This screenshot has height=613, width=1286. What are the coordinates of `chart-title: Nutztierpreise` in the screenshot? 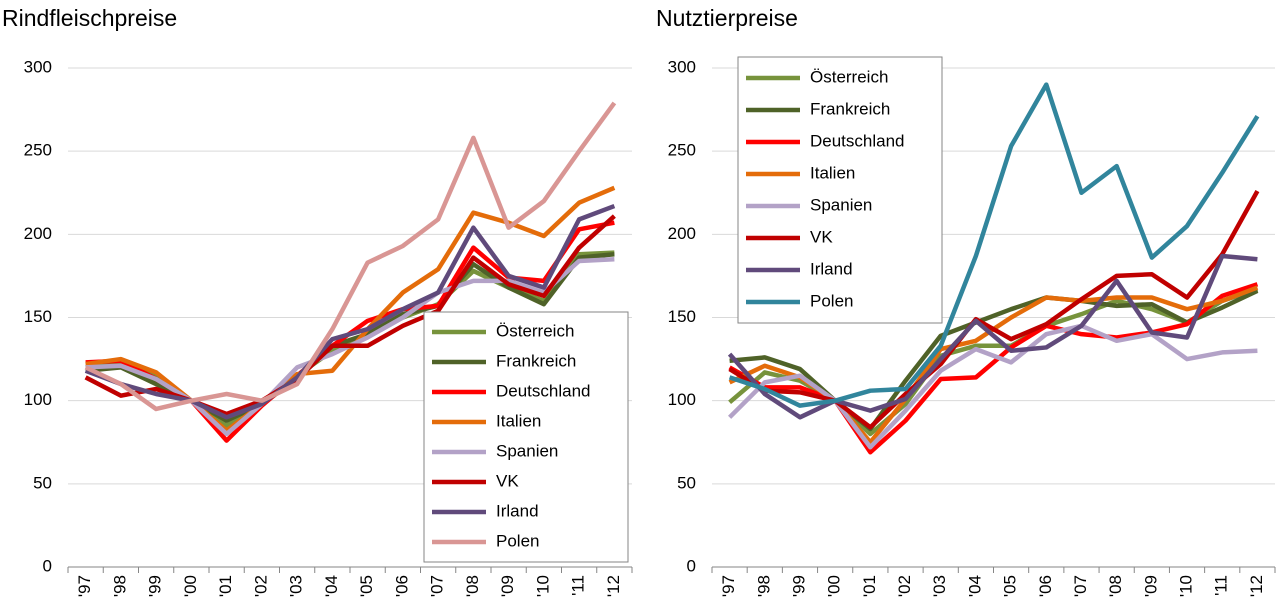 It's located at (727, 18).